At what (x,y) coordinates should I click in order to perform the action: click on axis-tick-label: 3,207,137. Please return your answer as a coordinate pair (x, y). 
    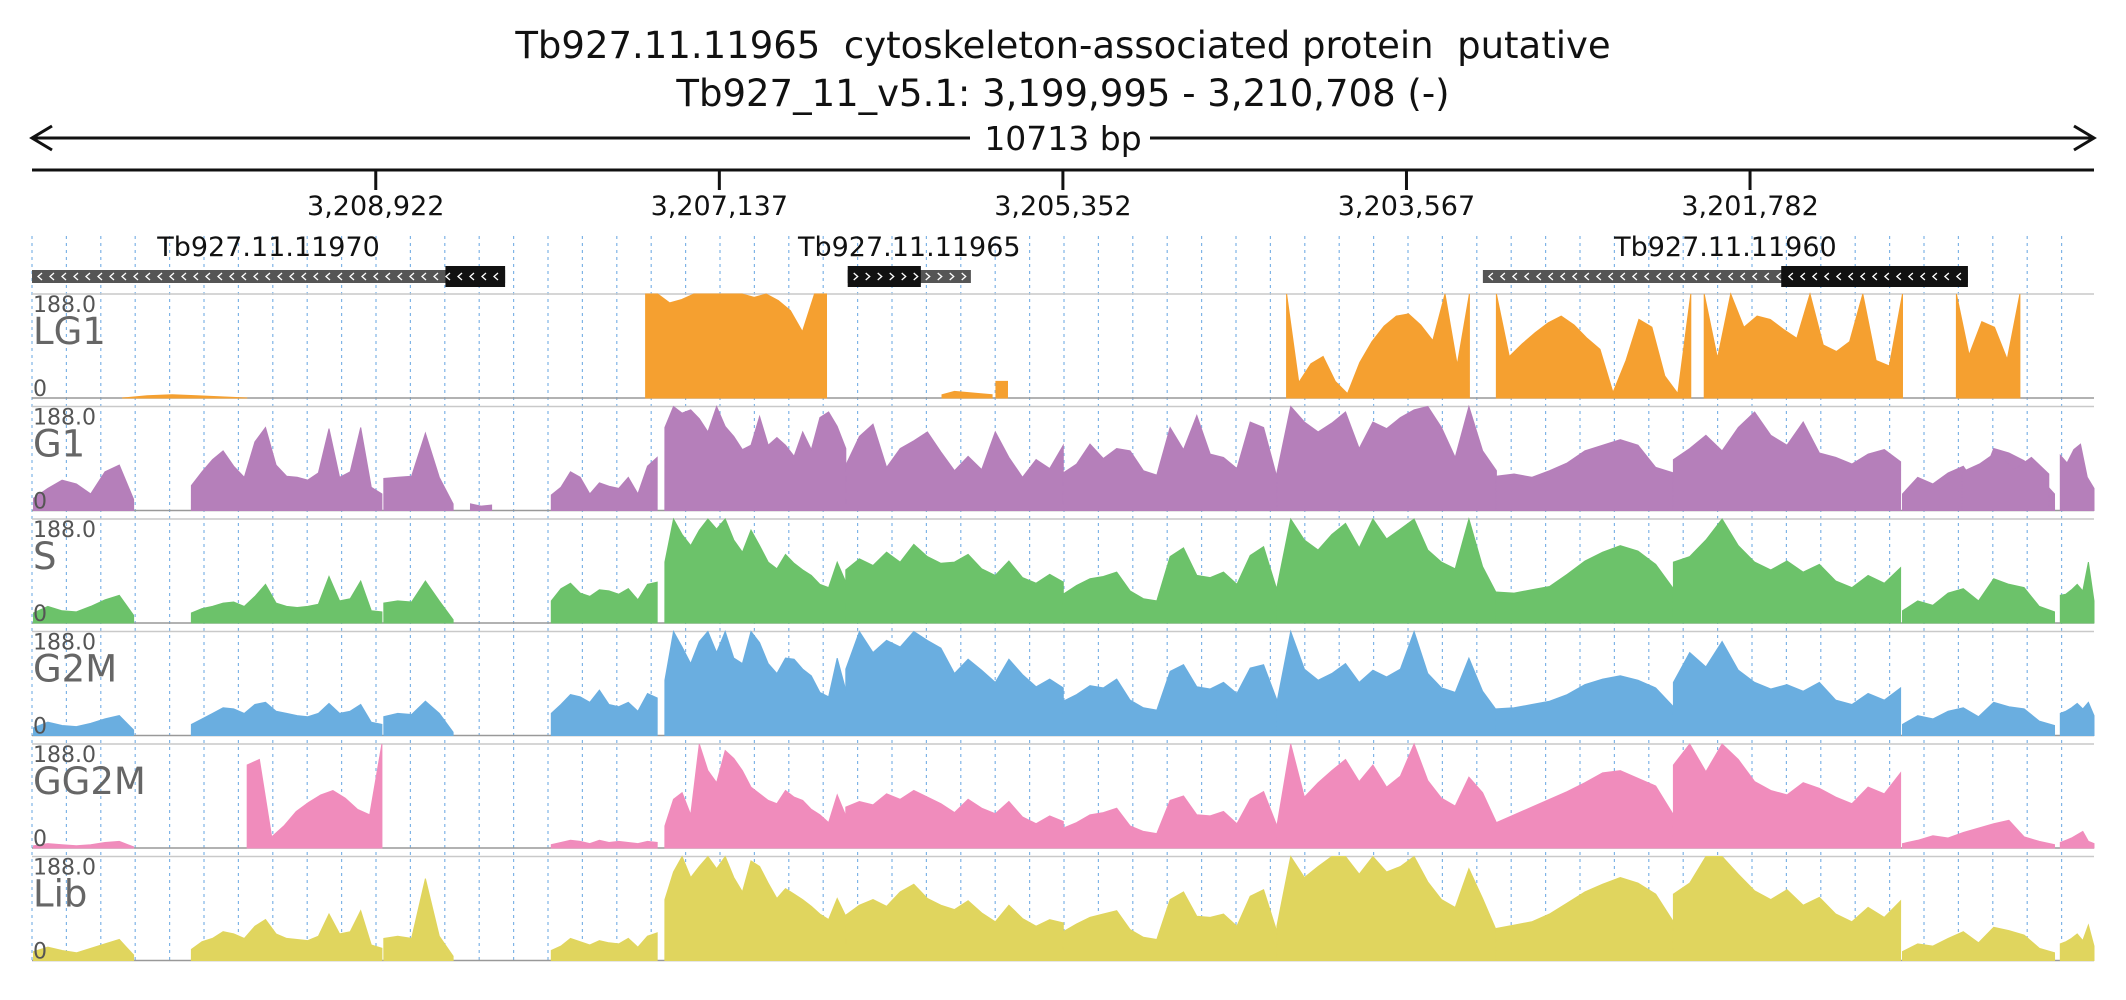
    Looking at the image, I should click on (719, 206).